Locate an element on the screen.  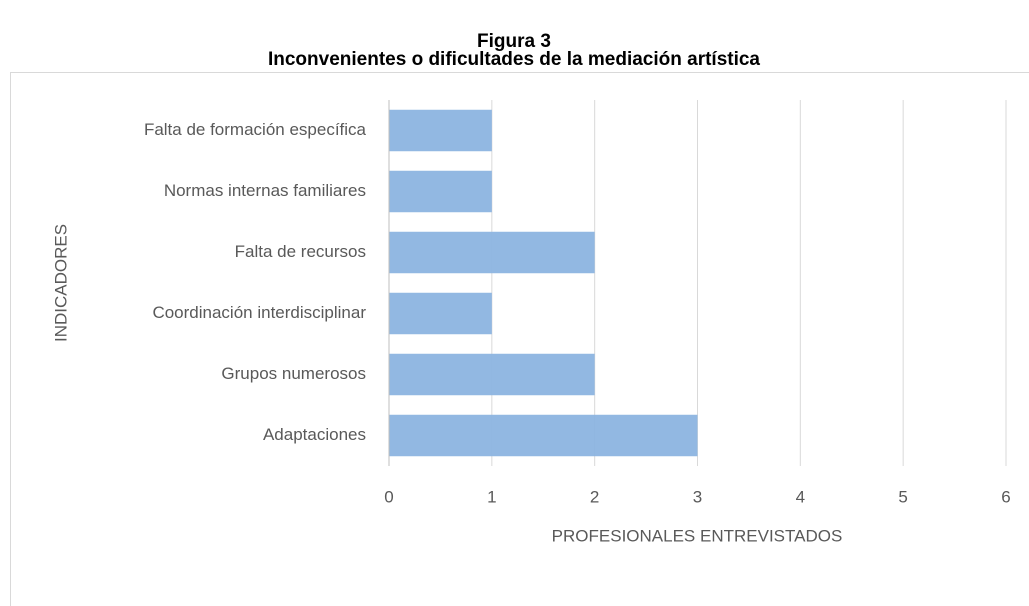
x-tick-label: 2 is located at coordinates (594, 496).